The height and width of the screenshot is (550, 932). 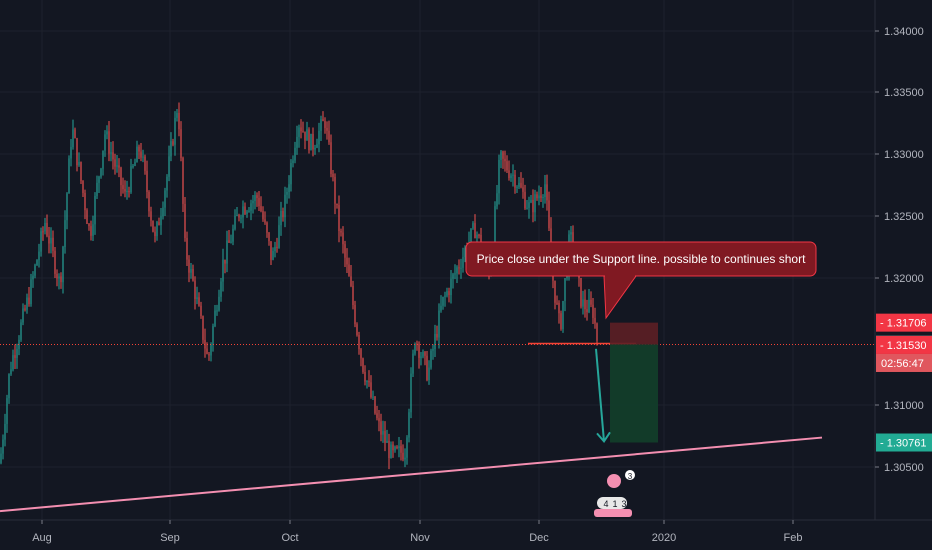 What do you see at coordinates (614, 493) in the screenshot?
I see `event-badges: 34 1 3` at bounding box center [614, 493].